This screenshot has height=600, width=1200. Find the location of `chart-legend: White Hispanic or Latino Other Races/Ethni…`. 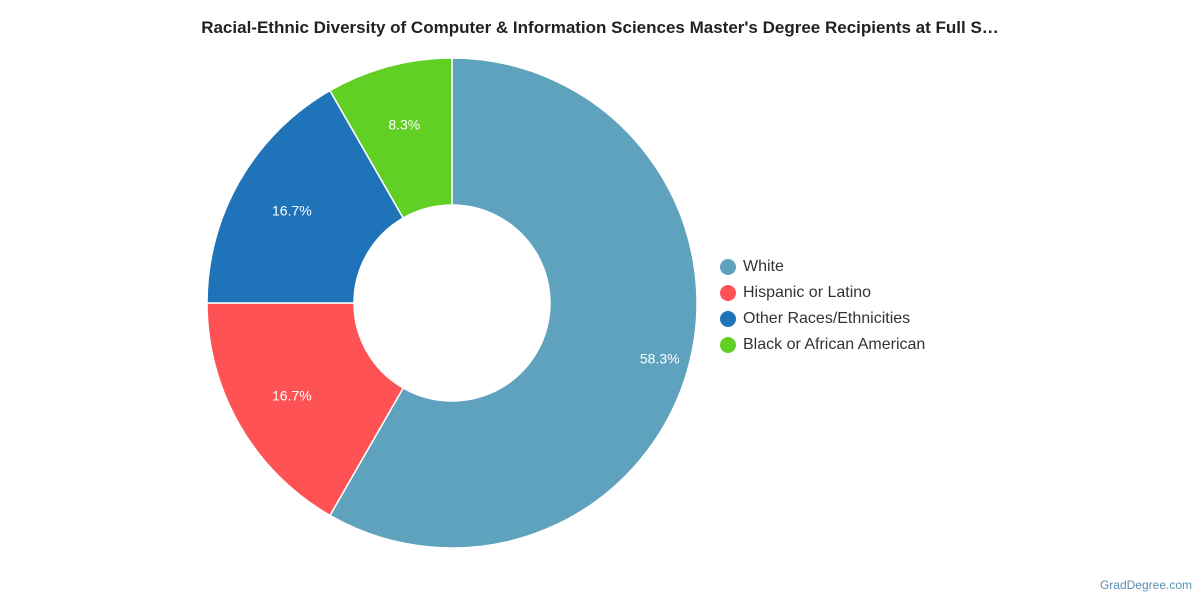

chart-legend: White Hispanic or Latino Other Races/Ethni… is located at coordinates (822, 306).